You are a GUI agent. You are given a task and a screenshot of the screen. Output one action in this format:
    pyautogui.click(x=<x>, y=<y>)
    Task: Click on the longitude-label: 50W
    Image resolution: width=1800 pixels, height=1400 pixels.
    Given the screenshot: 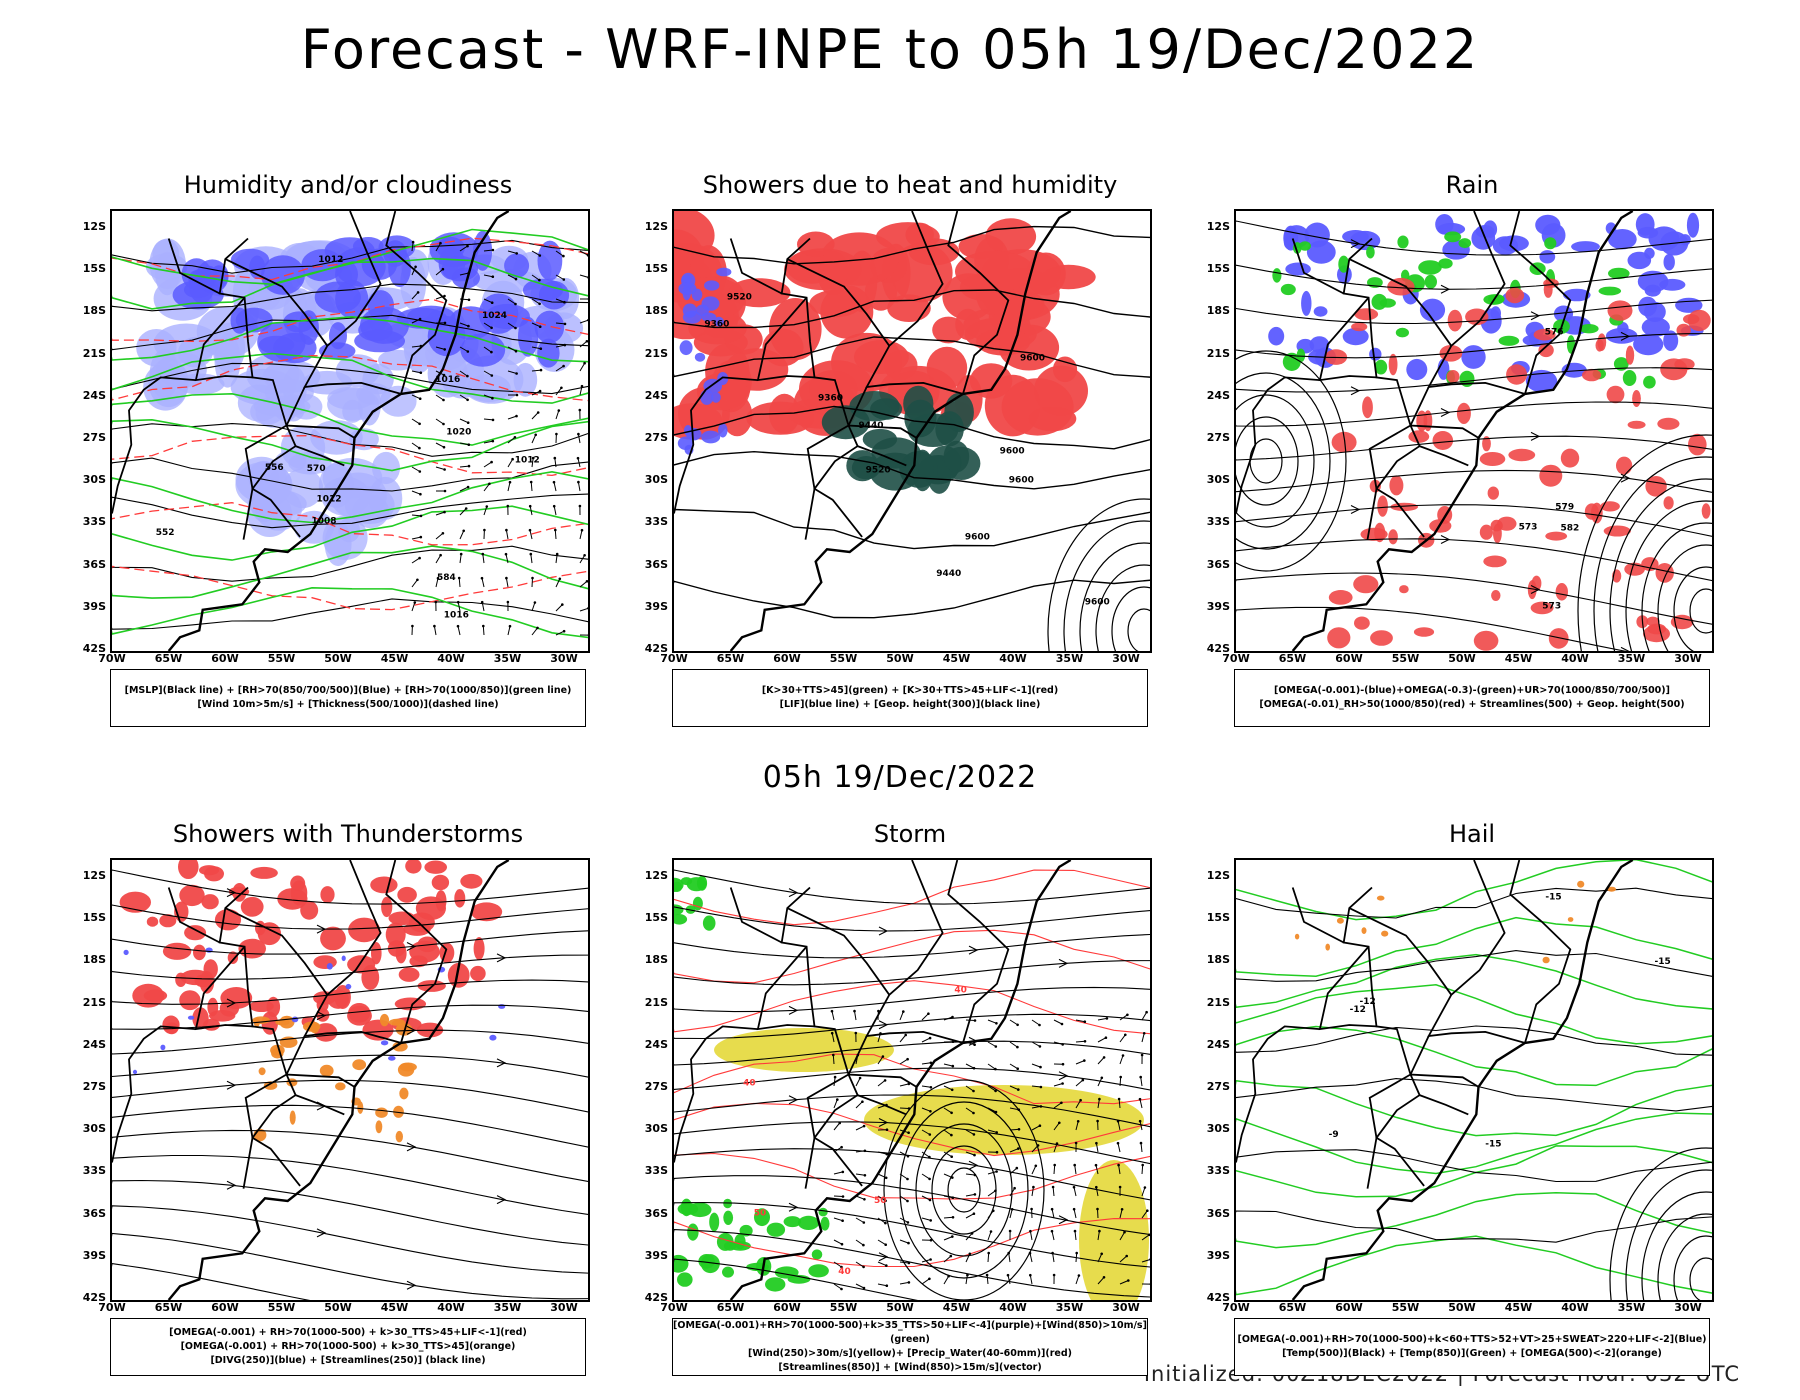 What is the action you would take?
    pyautogui.click(x=900, y=658)
    